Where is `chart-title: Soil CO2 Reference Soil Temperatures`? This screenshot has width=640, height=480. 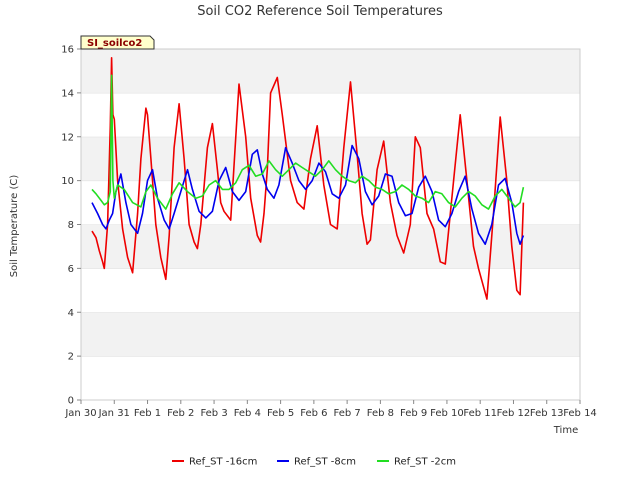
chart-title: Soil CO2 Reference Soil Temperatures is located at coordinates (320, 11).